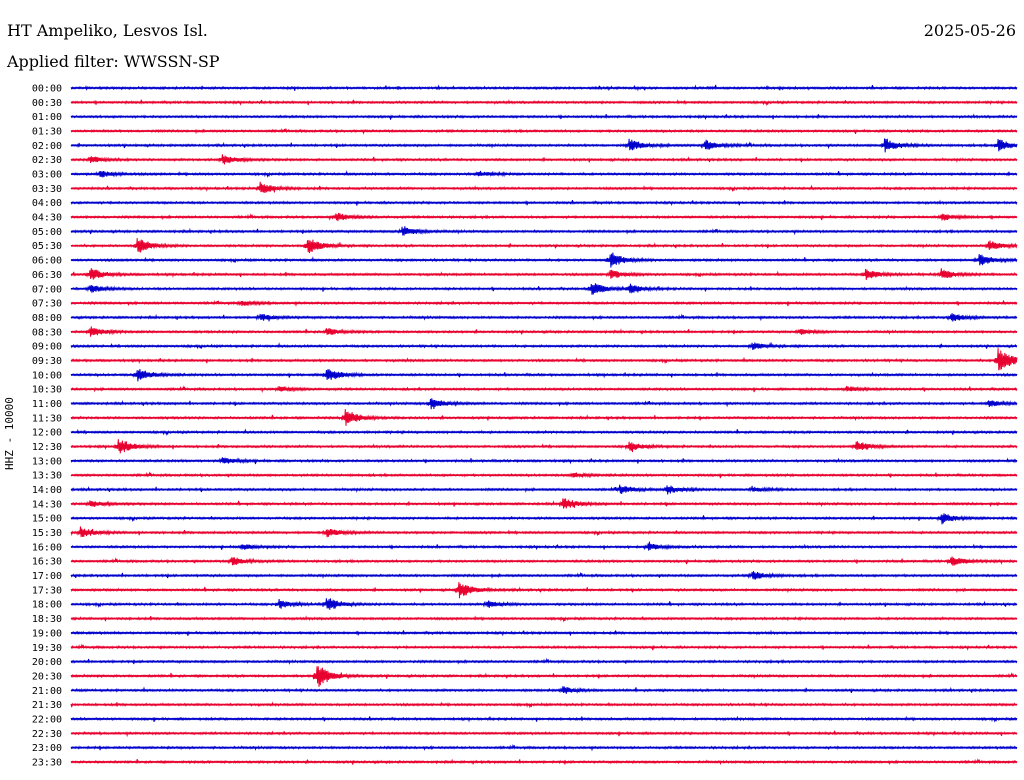  I want to click on time-label: 08:00, so click(47, 318).